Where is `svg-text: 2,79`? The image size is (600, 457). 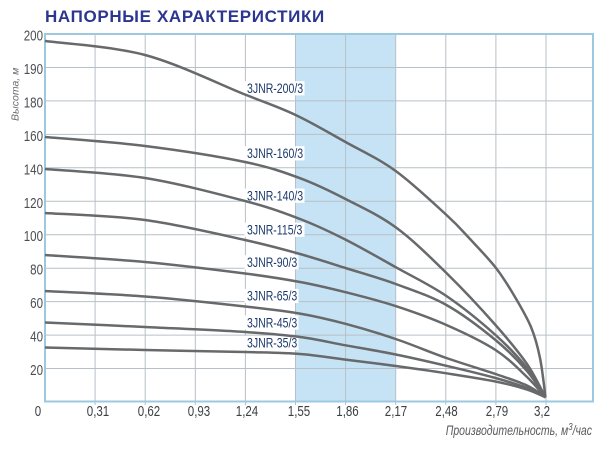
svg-text: 2,79 is located at coordinates (497, 411).